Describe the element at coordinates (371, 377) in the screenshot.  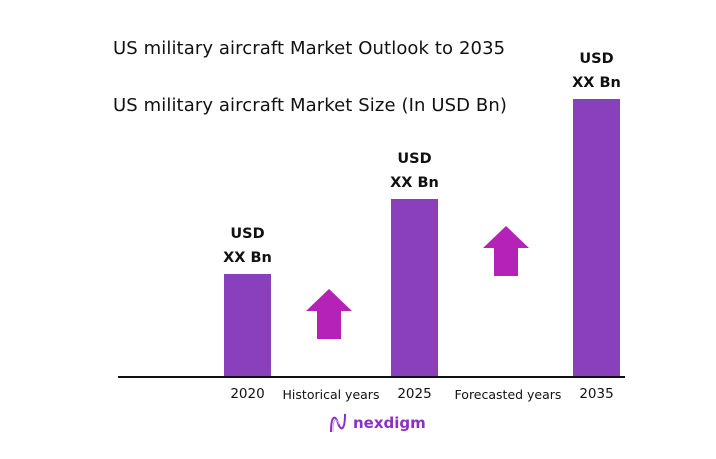
I see `x-axis-line` at that location.